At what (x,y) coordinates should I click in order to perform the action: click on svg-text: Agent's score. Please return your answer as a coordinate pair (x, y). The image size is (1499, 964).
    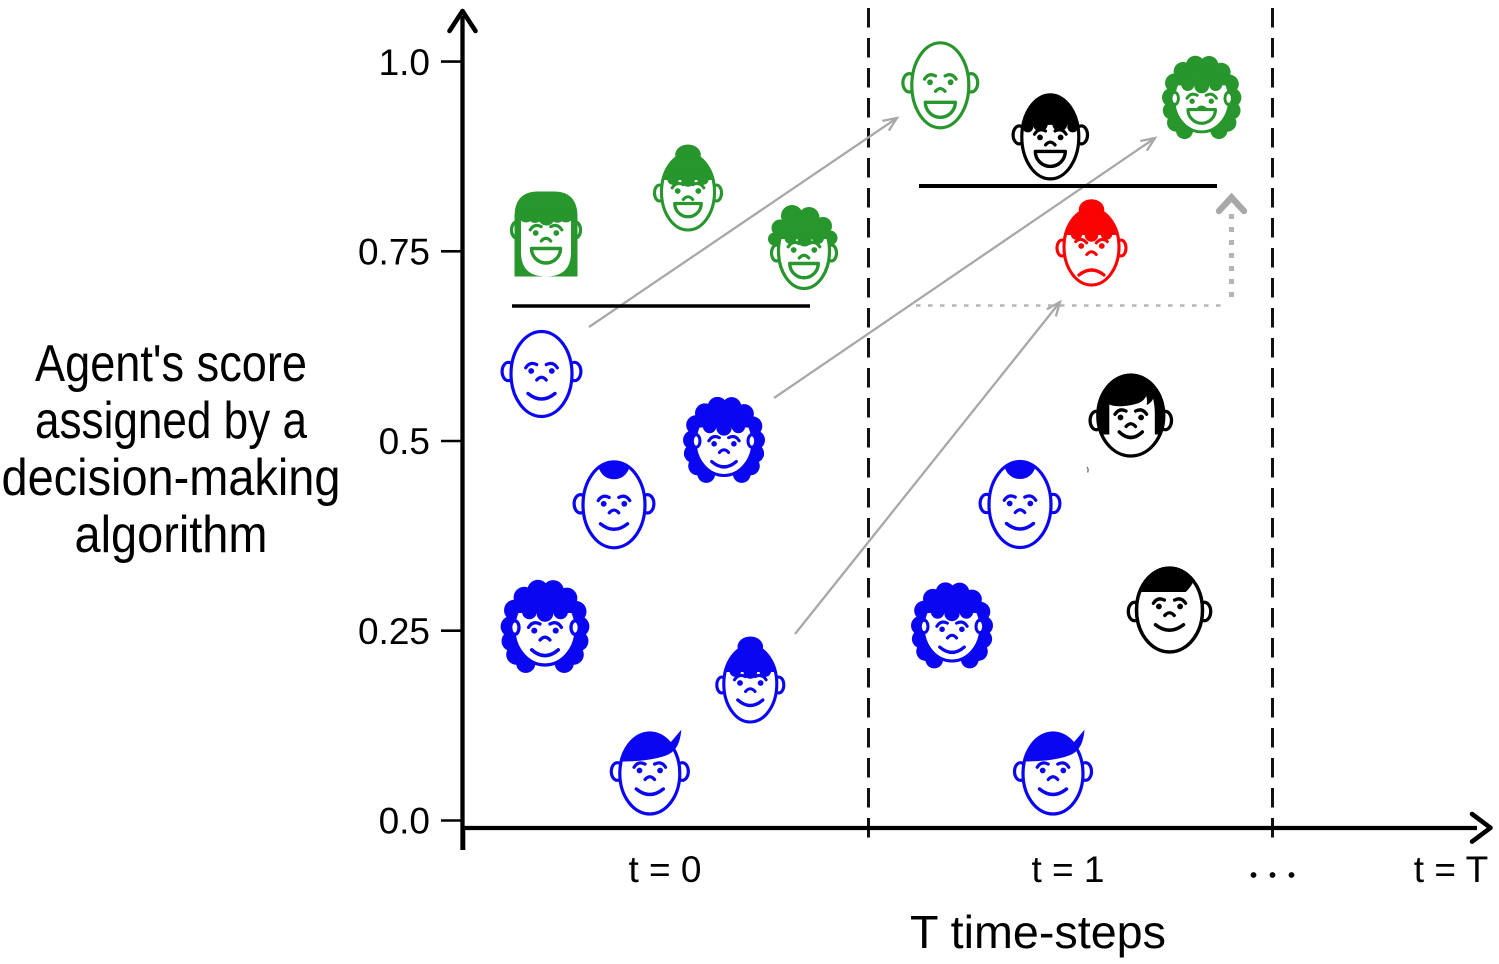
    Looking at the image, I should click on (171, 364).